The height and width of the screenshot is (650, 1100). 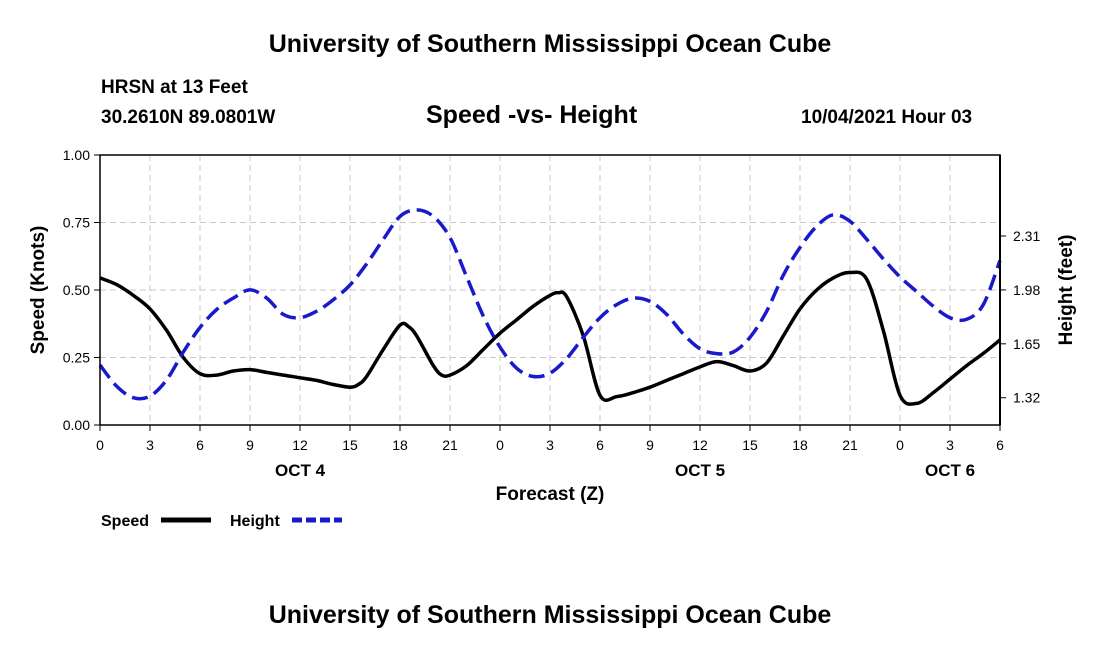 What do you see at coordinates (38, 290) in the screenshot?
I see `y-axis-label: Speed (Knots)` at bounding box center [38, 290].